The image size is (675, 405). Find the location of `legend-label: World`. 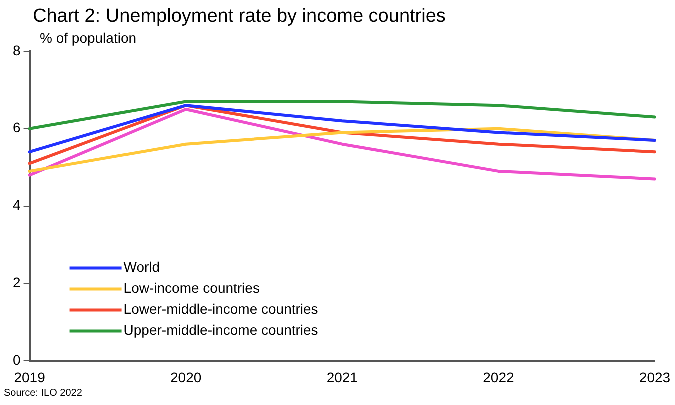

legend-label: World is located at coordinates (142, 267).